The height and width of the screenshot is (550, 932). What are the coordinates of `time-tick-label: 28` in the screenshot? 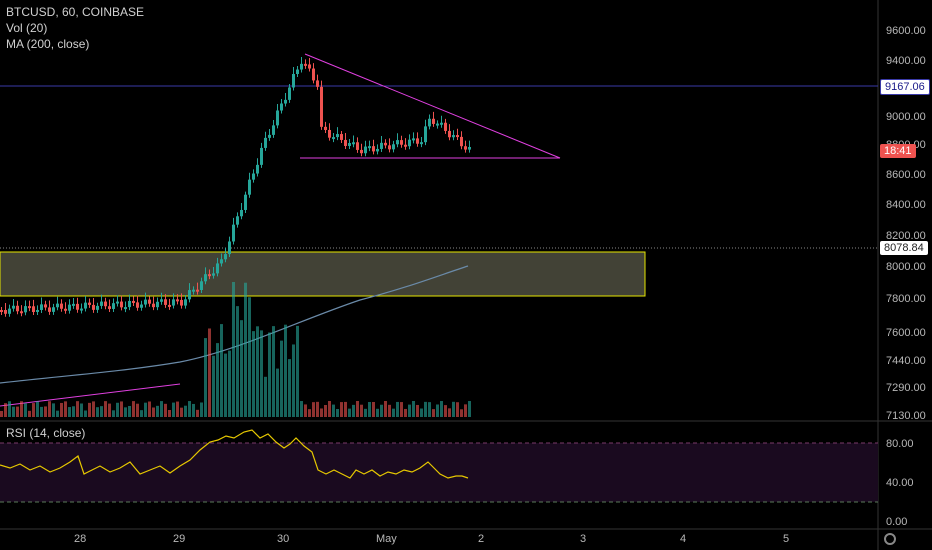 It's located at (80, 539).